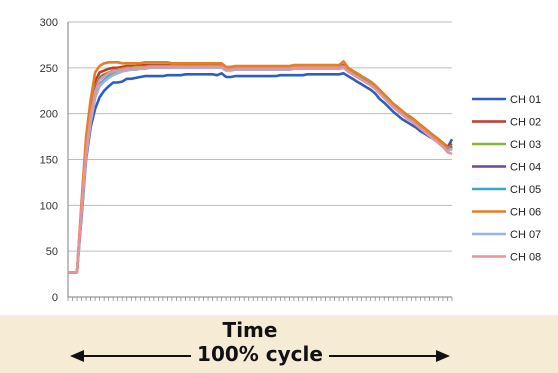  What do you see at coordinates (49, 206) in the screenshot?
I see `y-tick-label: 100` at bounding box center [49, 206].